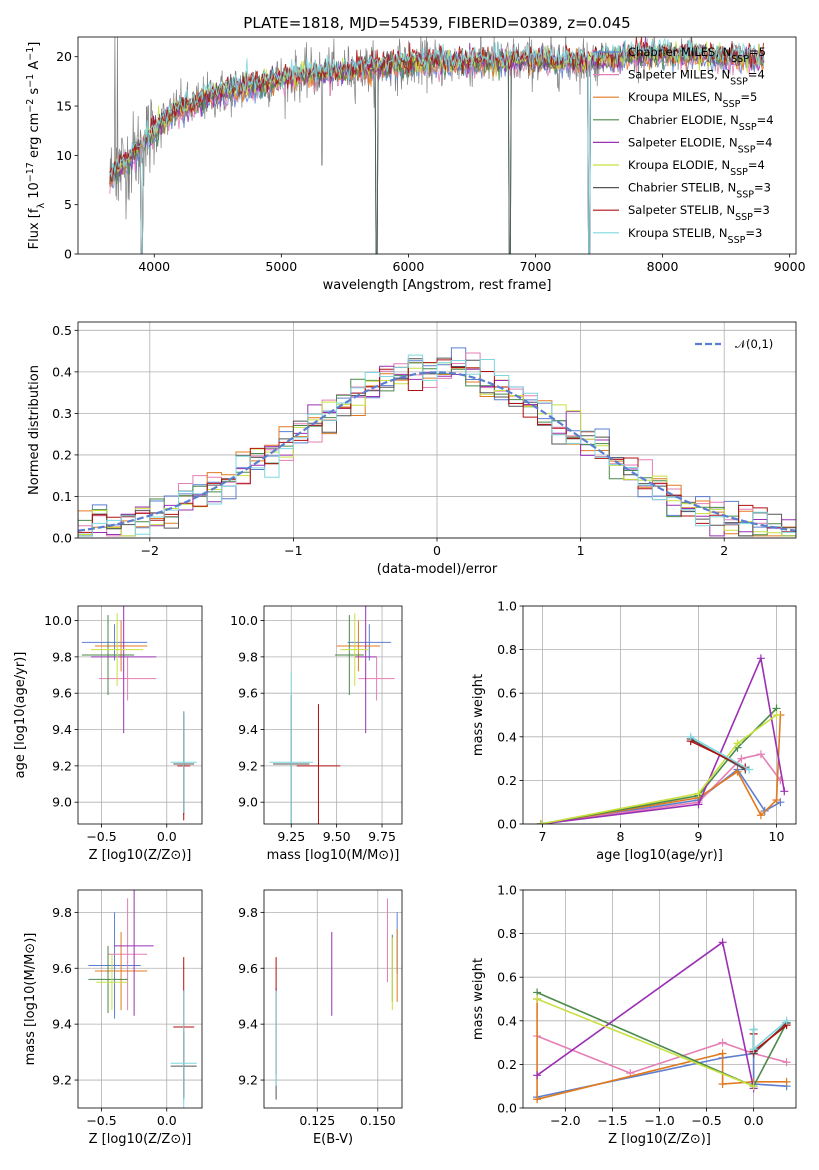 The width and height of the screenshot is (819, 1170). What do you see at coordinates (695, 236) in the screenshot?
I see `legend-entry-kroupa-stelib: Kroupa STELIB, NSSP=3` at bounding box center [695, 236].